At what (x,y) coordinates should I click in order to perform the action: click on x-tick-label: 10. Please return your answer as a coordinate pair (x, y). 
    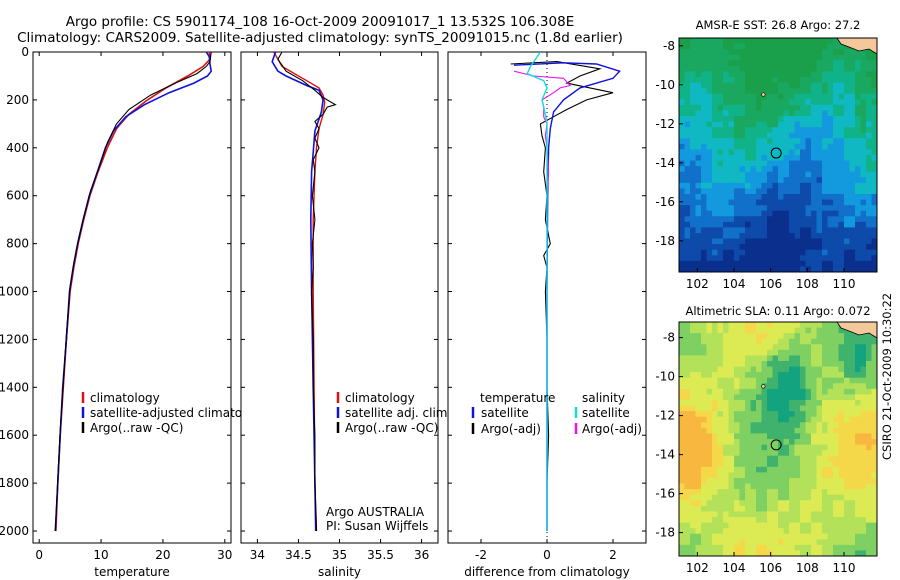
    Looking at the image, I should click on (100, 555).